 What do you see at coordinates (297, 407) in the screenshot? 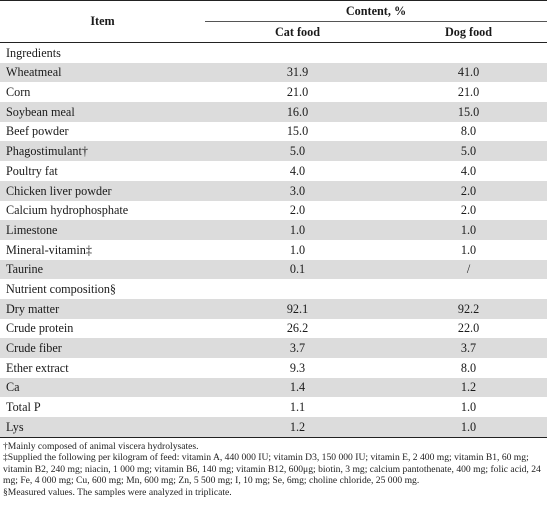
I see `row-cat-food-value: 1.1` at bounding box center [297, 407].